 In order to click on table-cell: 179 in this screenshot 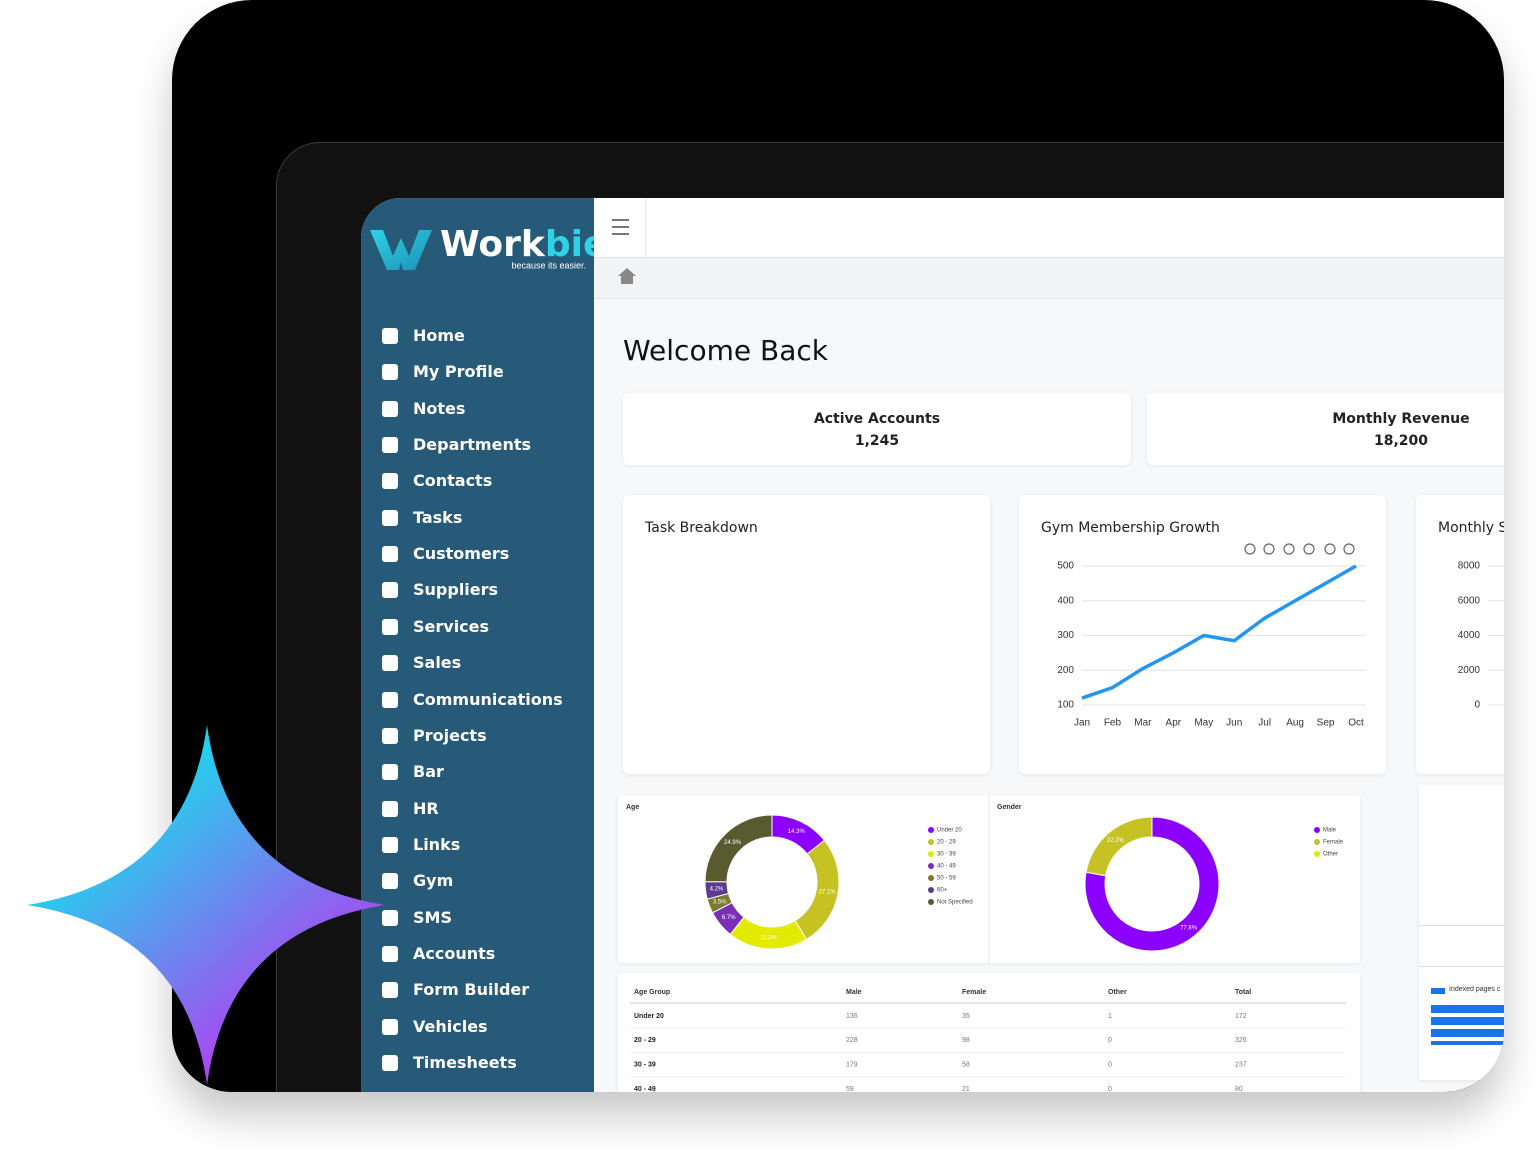, I will do `click(852, 1065)`.